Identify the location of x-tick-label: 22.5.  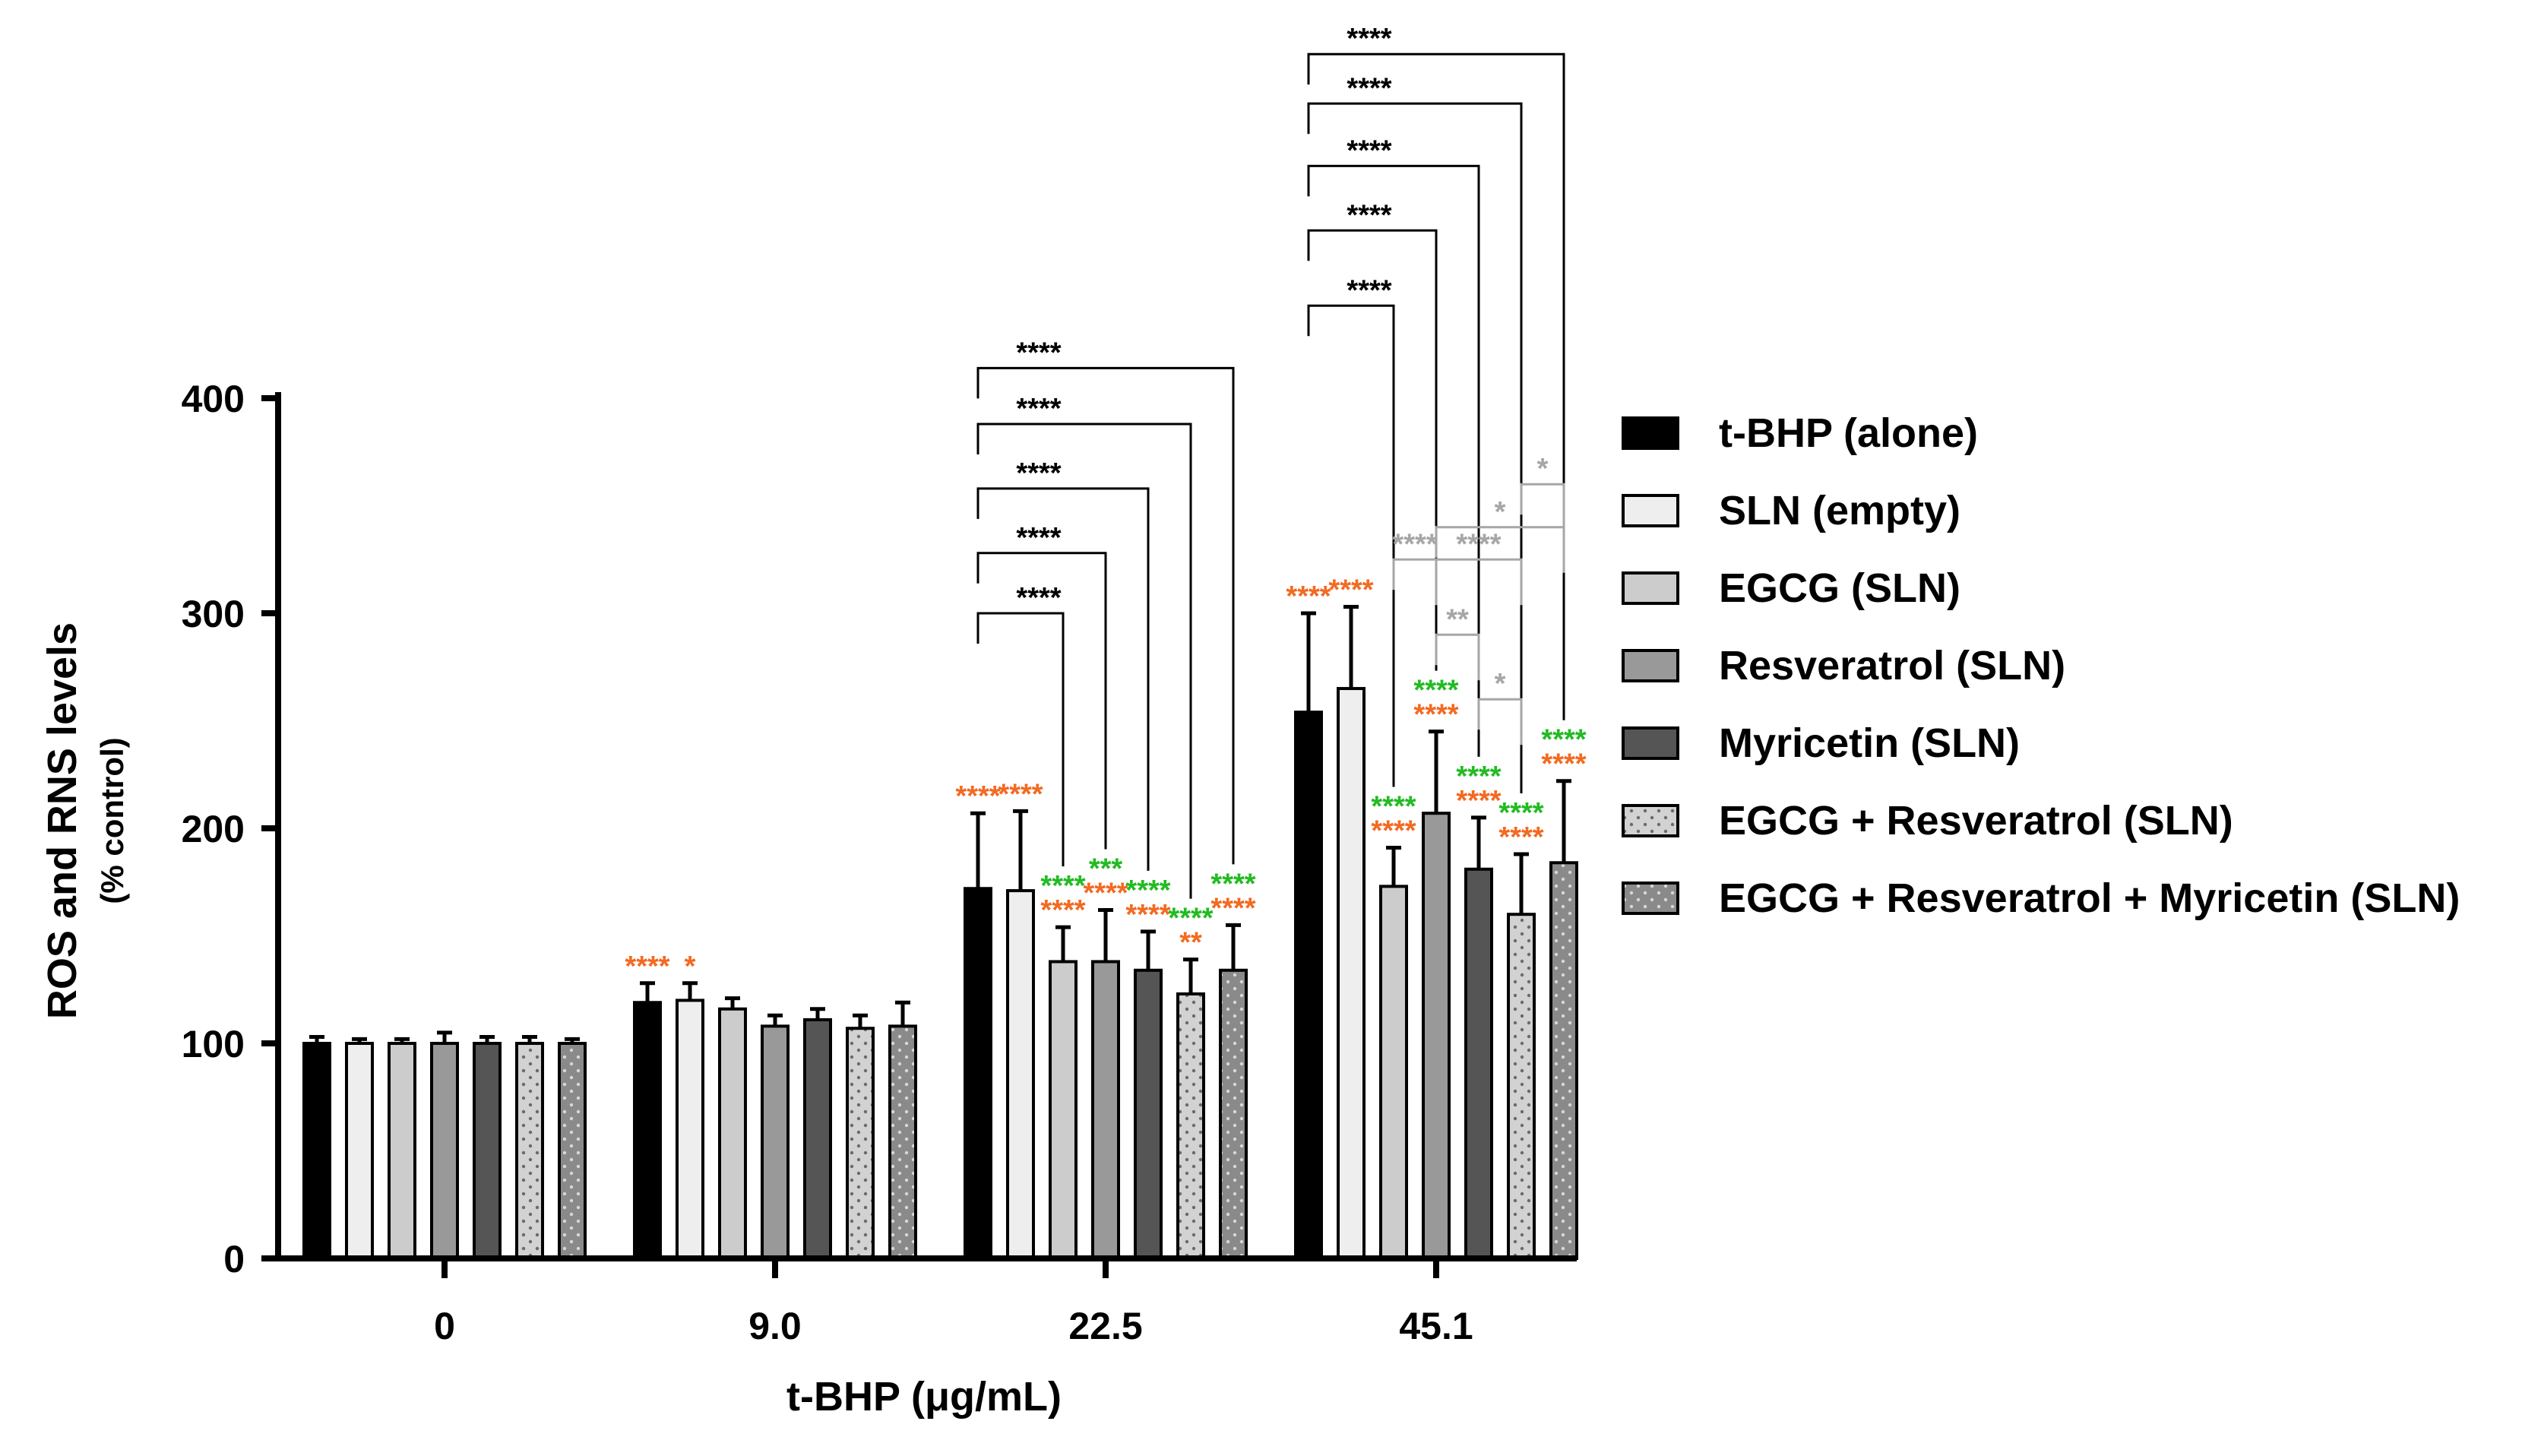
(1105, 1326).